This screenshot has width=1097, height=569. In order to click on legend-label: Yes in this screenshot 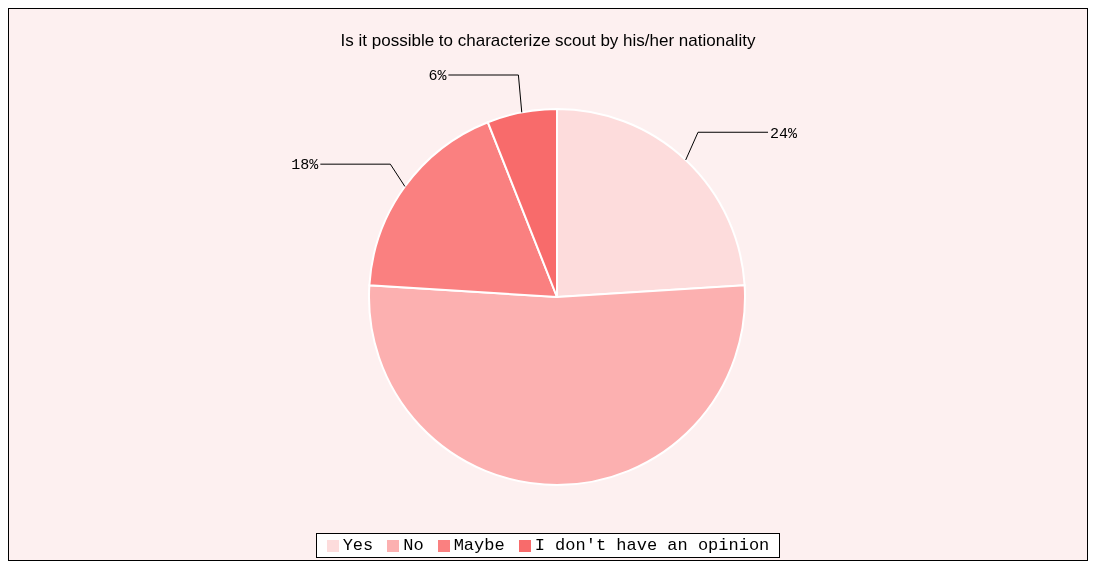, I will do `click(358, 545)`.